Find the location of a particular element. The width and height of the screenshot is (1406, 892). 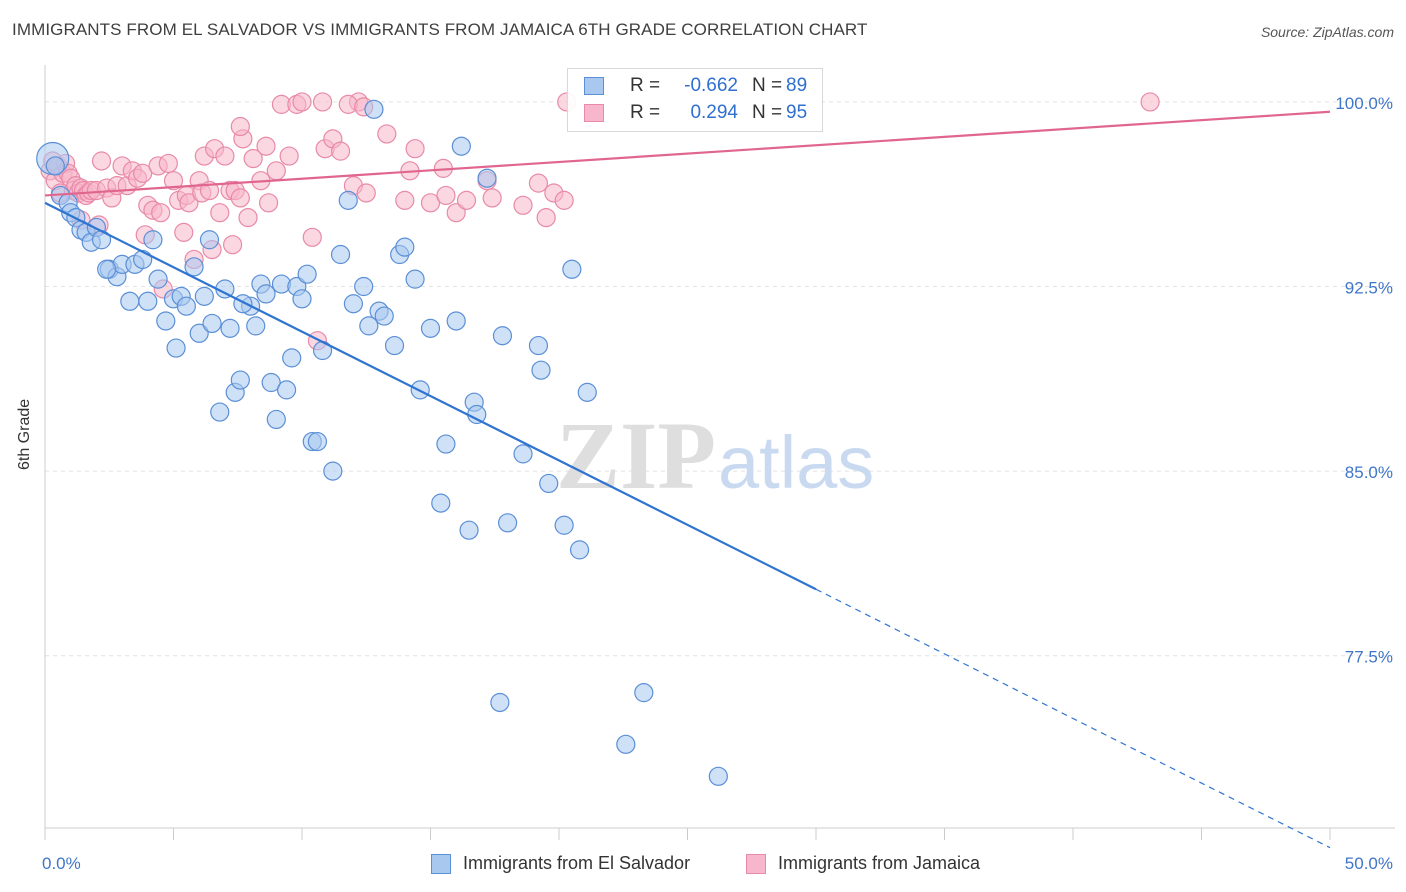

legend-r-value: 0.294 is located at coordinates (714, 112).